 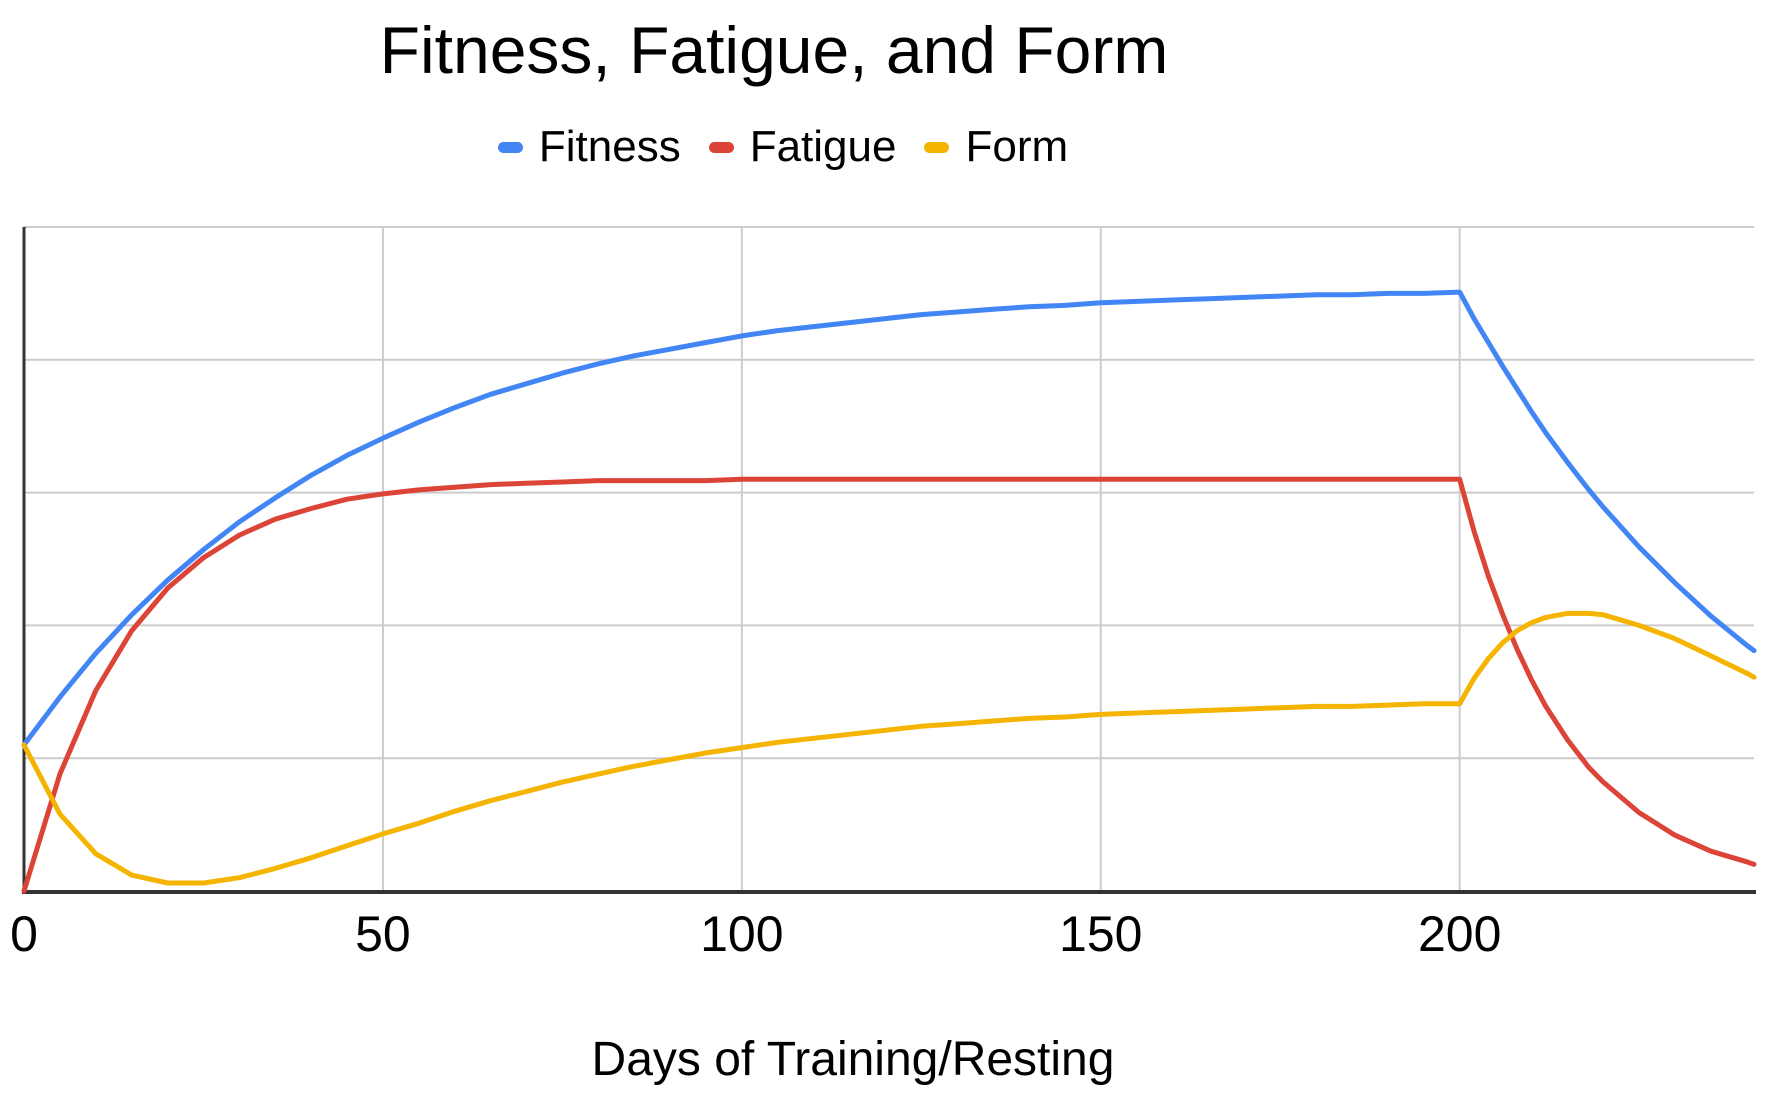 I want to click on legend-item-fatigue: Fatigue, so click(x=802, y=147).